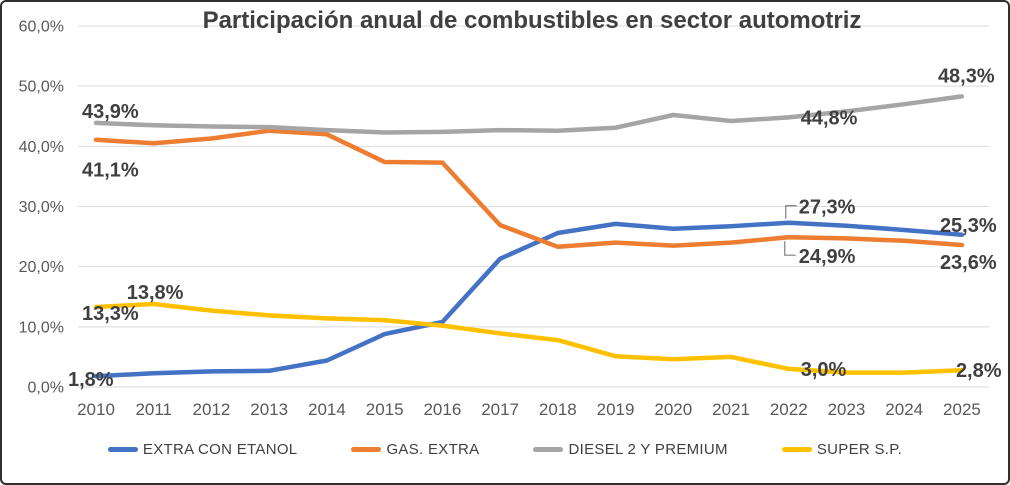 This screenshot has height=485, width=1010. Describe the element at coordinates (529, 114) in the screenshot. I see `series-line-diesel-2-y-premium` at that location.